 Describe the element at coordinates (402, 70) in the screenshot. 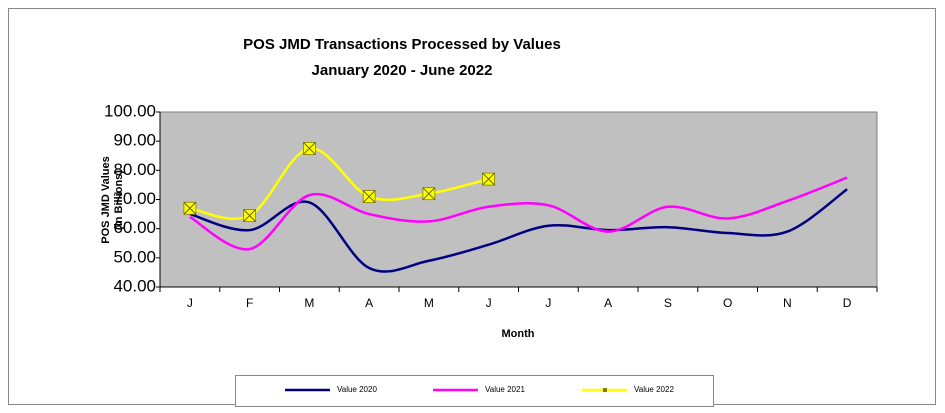

I see `chart-subtitle: January 2020 - June 2022` at that location.